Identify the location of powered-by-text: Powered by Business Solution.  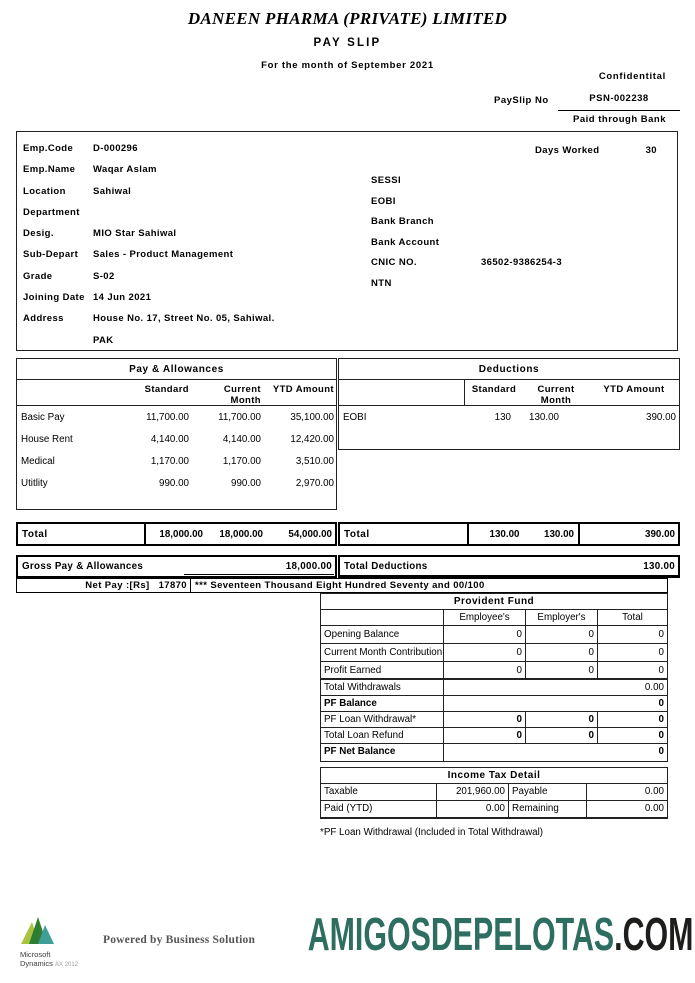
(179, 940).